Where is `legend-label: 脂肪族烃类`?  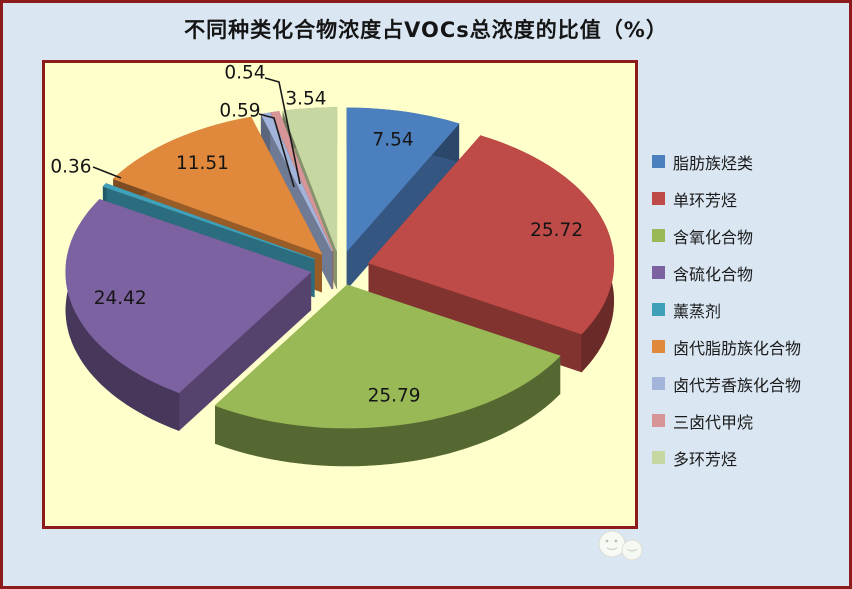 legend-label: 脂肪族烃类 is located at coordinates (713, 163).